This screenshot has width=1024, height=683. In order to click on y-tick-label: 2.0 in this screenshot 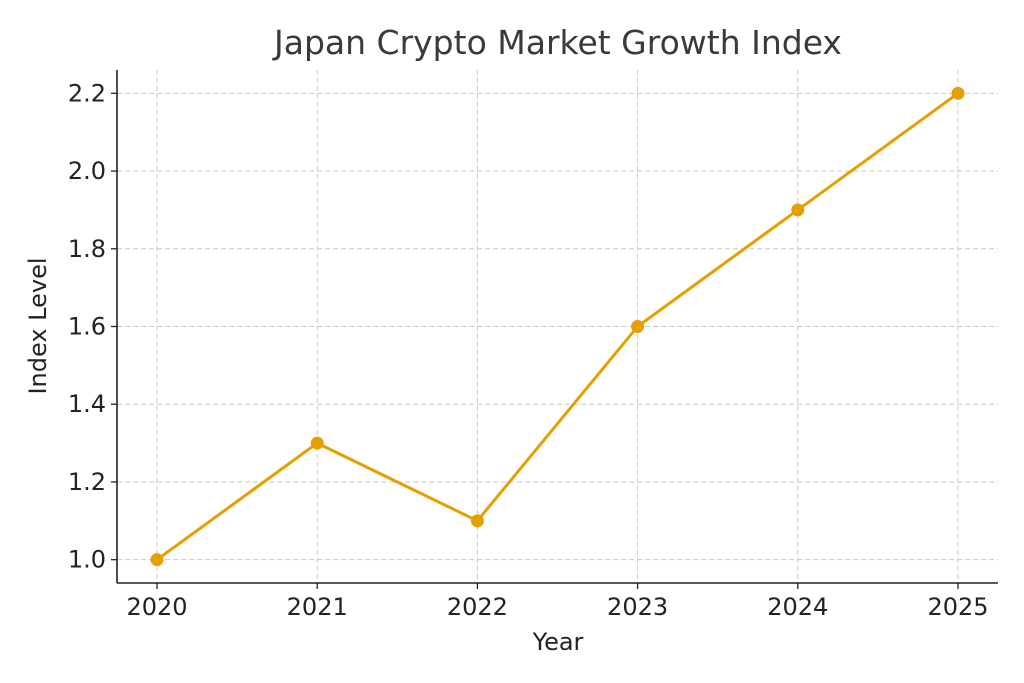, I will do `click(87, 171)`.